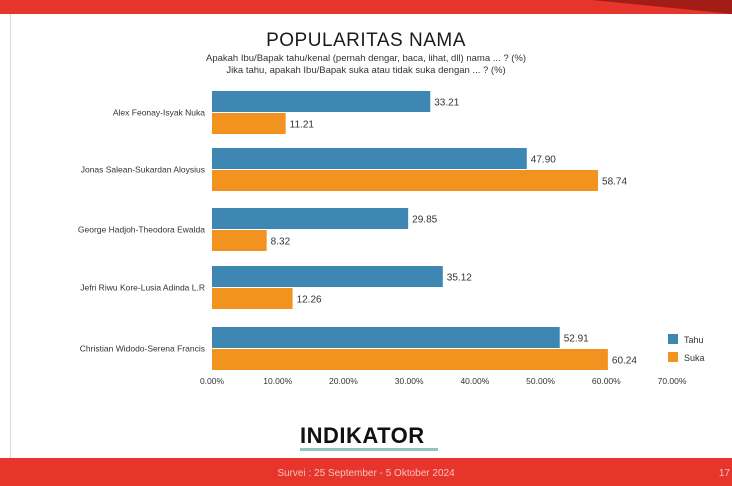 The height and width of the screenshot is (486, 732). What do you see at coordinates (459, 278) in the screenshot?
I see `value-label-tahu: 35.12` at bounding box center [459, 278].